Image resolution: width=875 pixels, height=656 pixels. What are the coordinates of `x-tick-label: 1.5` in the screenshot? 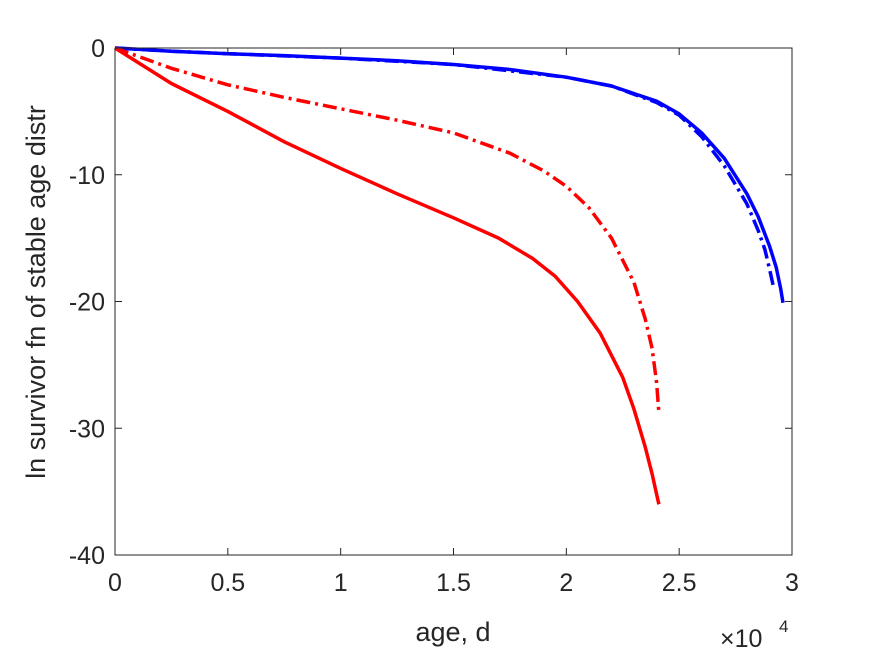 It's located at (453, 583).